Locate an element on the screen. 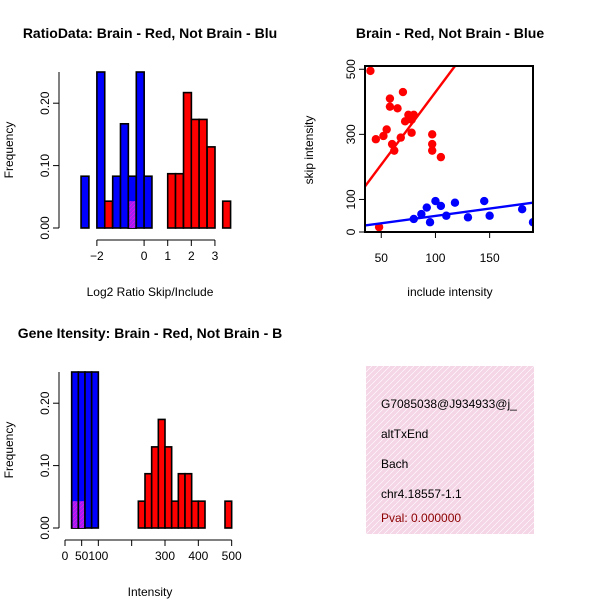 The image size is (600, 600). ratio-x-tick-label: 1 is located at coordinates (167, 256).